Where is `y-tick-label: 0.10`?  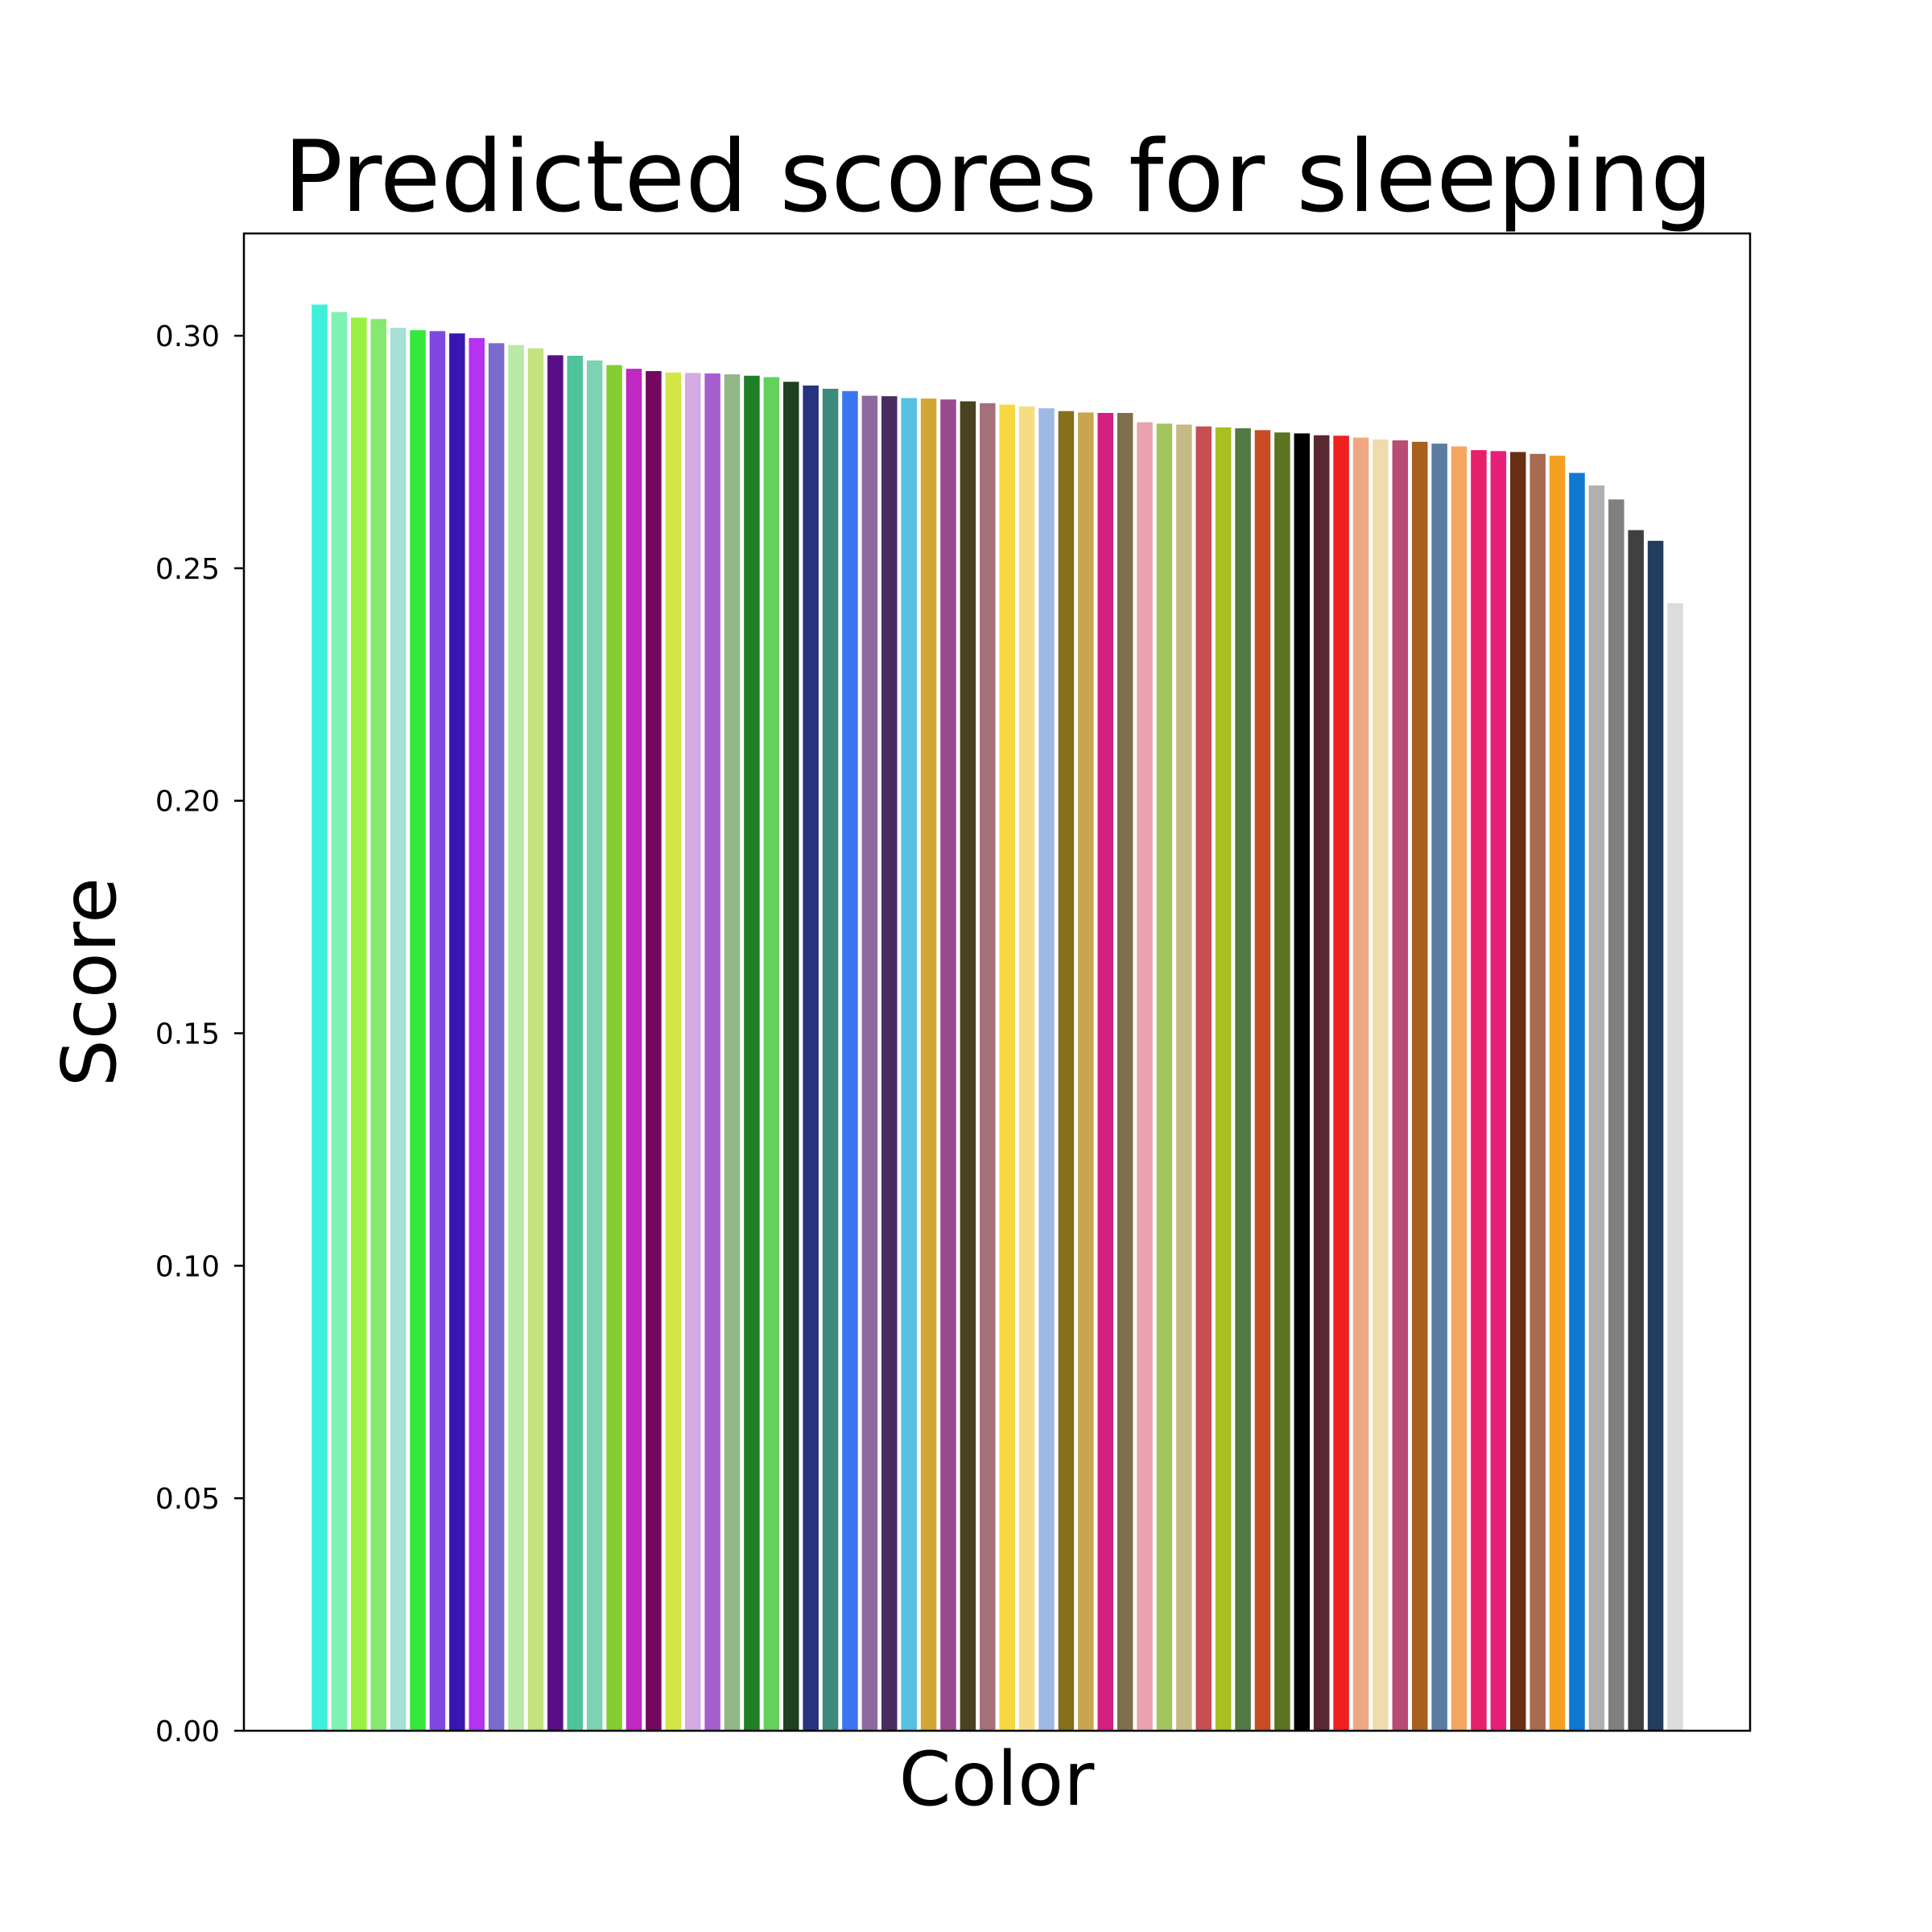
y-tick-label: 0.10 is located at coordinates (187, 1266).